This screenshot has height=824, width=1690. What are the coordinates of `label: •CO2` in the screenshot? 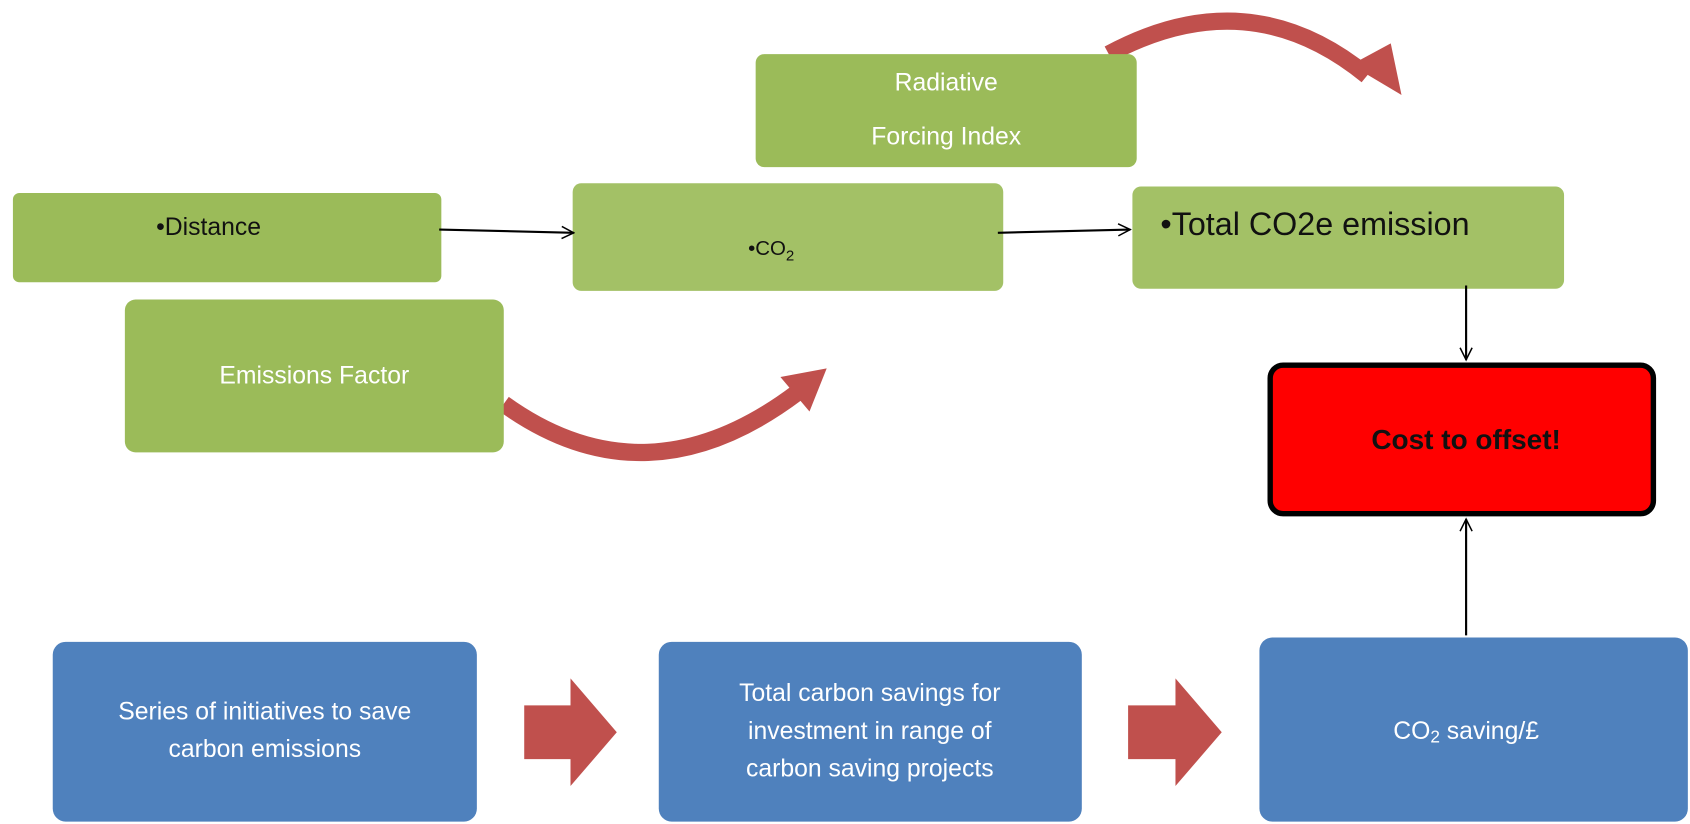 It's located at (771, 250).